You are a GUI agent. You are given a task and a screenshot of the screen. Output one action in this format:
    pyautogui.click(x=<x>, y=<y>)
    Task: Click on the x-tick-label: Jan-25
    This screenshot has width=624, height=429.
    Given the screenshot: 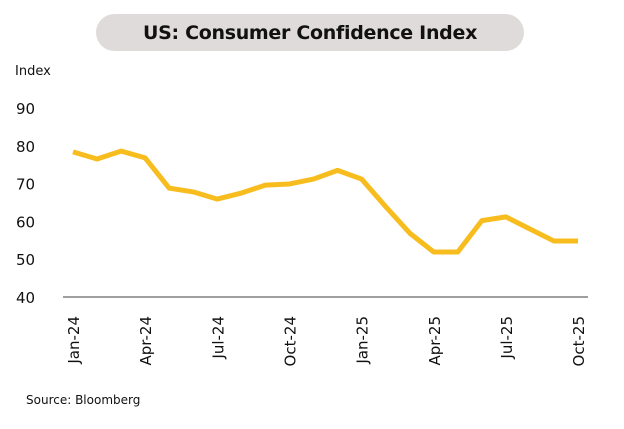 What is the action you would take?
    pyautogui.click(x=363, y=340)
    